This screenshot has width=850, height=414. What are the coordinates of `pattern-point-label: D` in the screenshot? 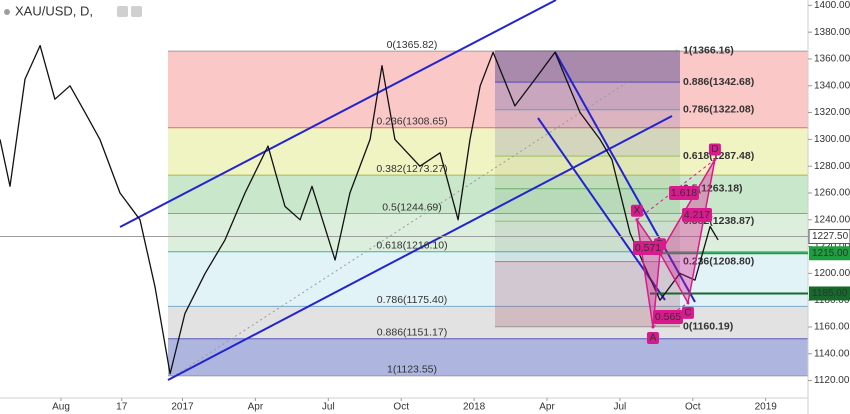 It's located at (714, 149).